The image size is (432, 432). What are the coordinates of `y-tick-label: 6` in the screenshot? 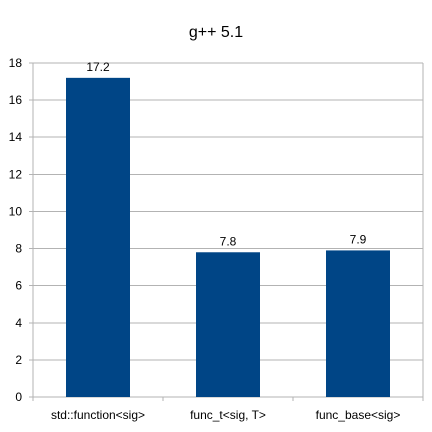 It's located at (18, 286).